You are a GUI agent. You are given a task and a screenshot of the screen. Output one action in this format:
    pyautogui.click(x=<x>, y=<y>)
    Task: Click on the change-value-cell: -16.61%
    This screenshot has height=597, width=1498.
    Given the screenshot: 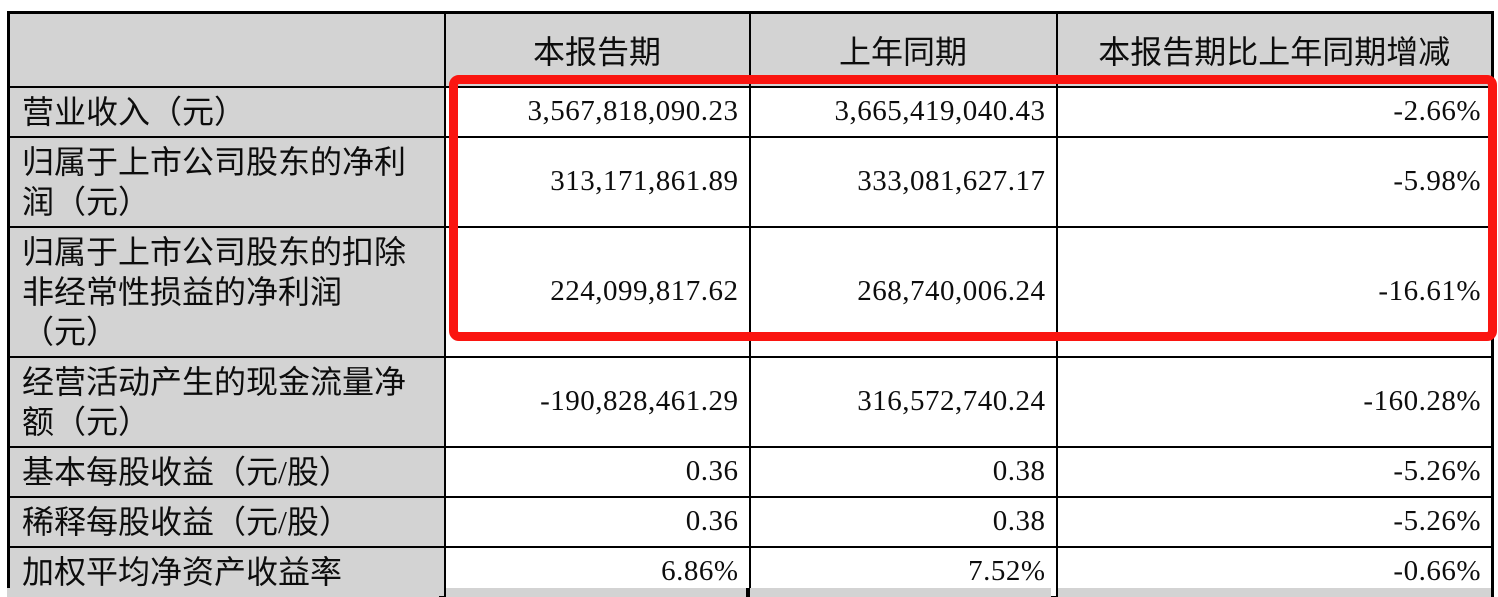 What is the action you would take?
    pyautogui.click(x=1274, y=291)
    